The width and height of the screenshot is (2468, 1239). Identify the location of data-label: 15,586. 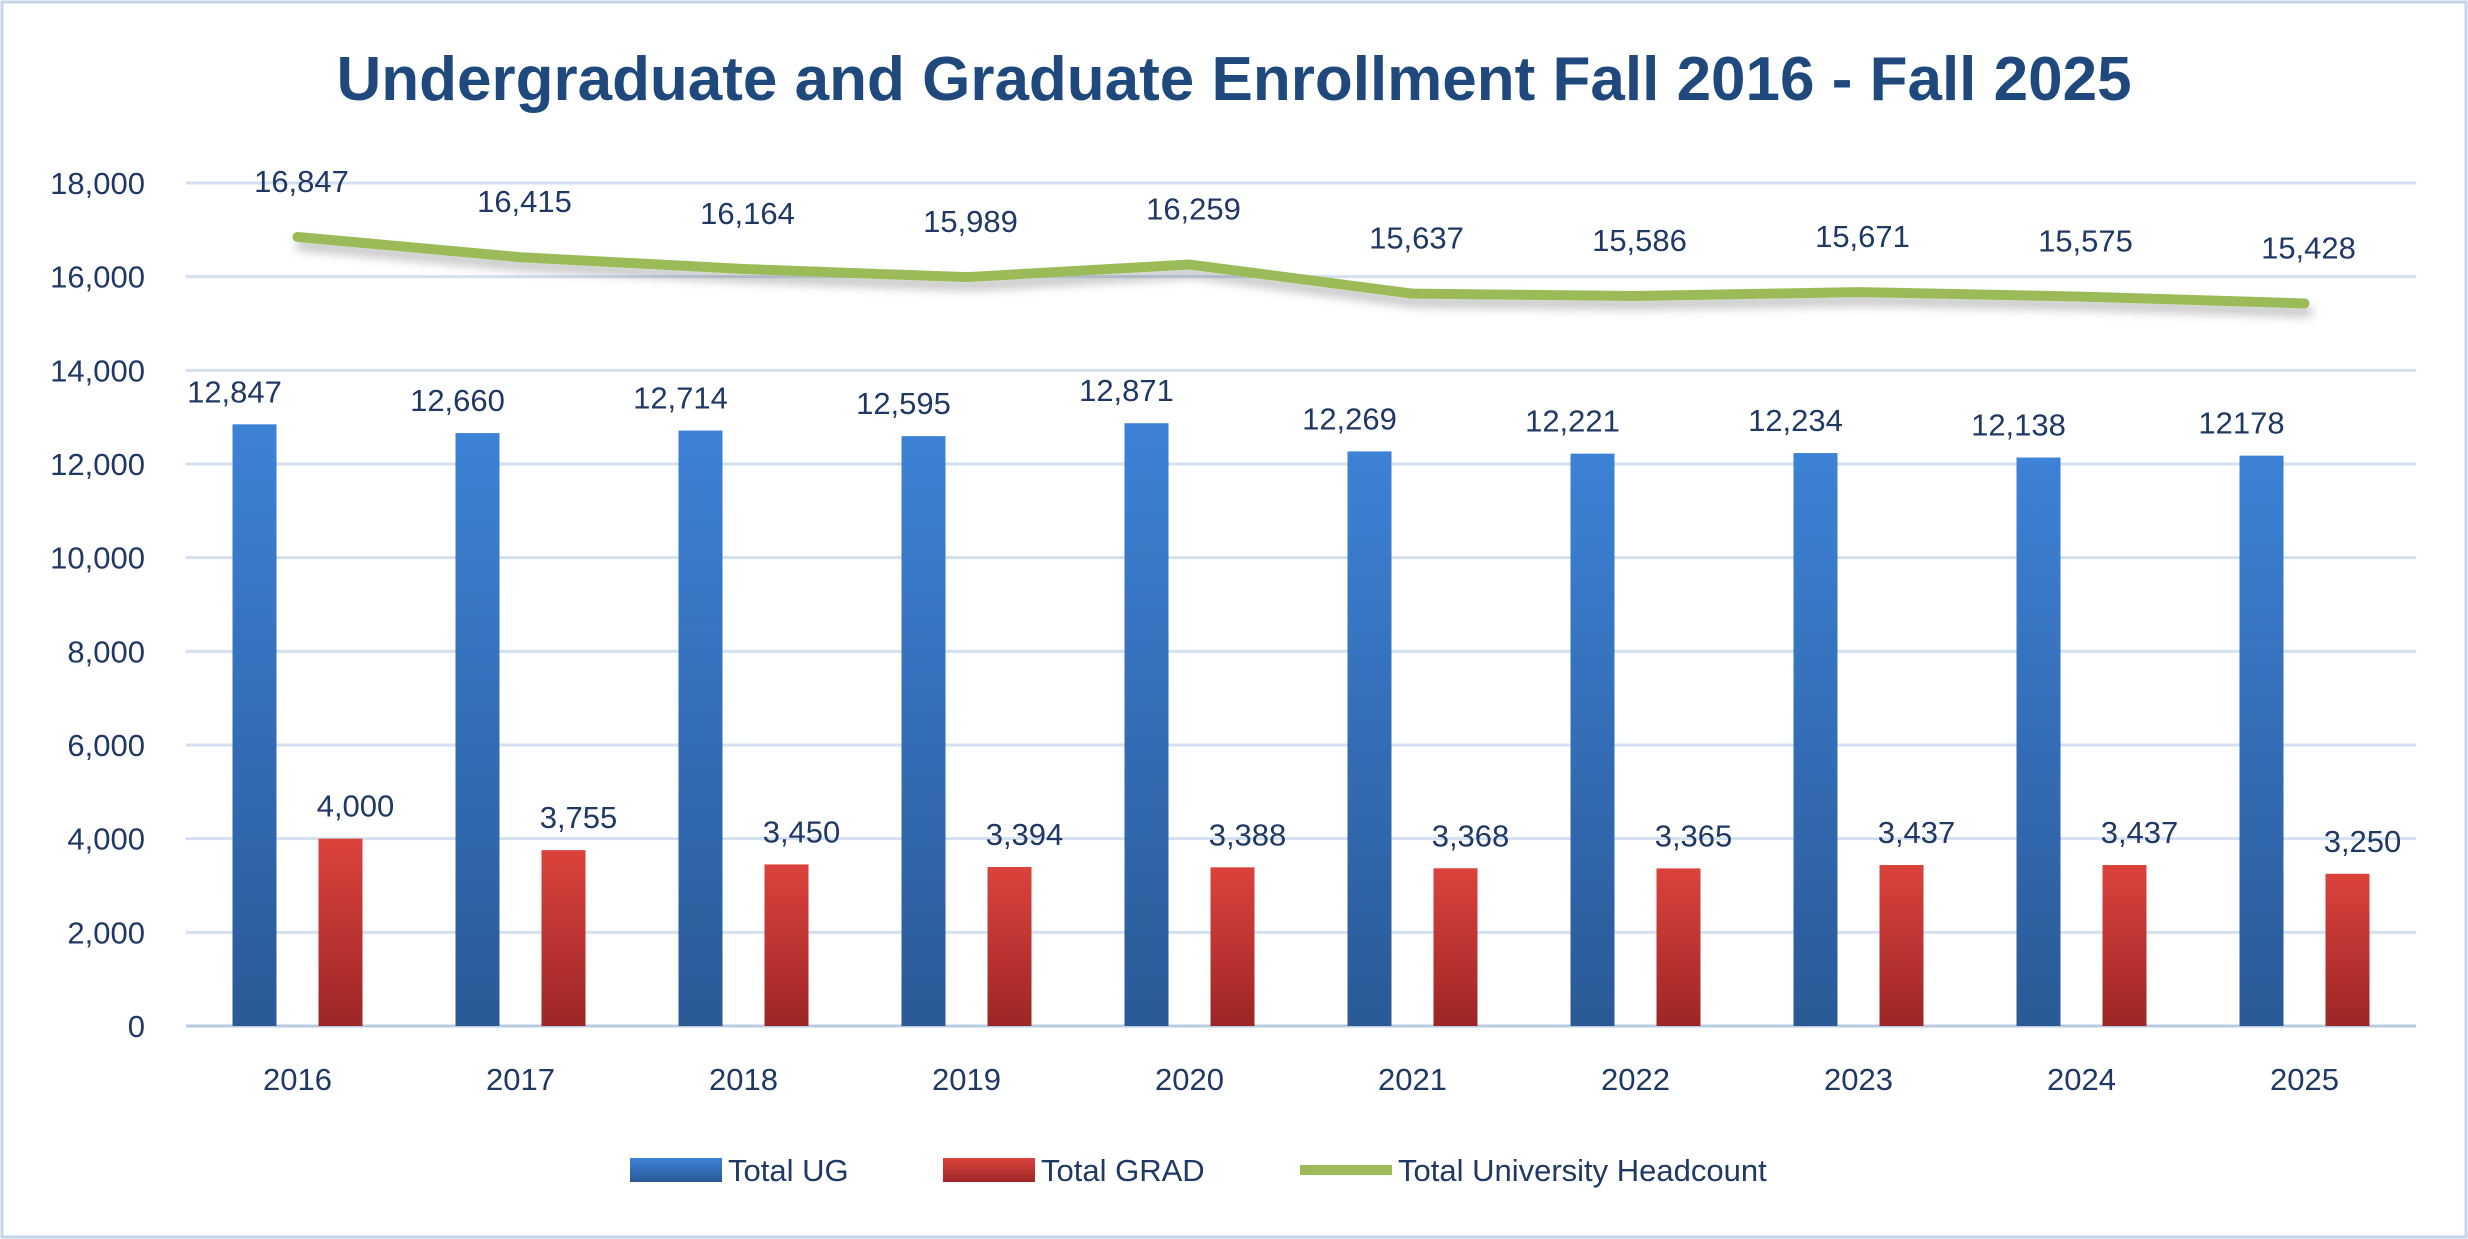
(1639, 240).